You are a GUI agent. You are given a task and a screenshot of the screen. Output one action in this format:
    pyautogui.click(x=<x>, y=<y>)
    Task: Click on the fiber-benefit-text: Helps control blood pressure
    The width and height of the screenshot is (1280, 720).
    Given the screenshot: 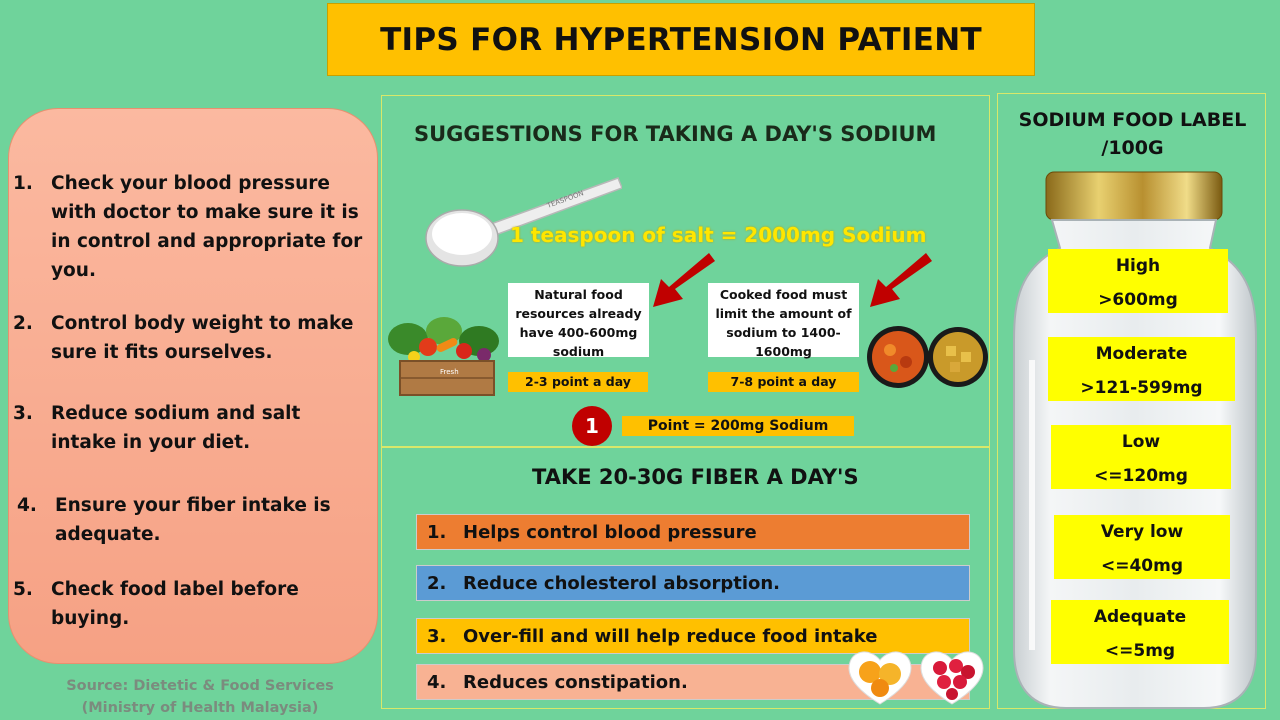 What is the action you would take?
    pyautogui.click(x=610, y=532)
    